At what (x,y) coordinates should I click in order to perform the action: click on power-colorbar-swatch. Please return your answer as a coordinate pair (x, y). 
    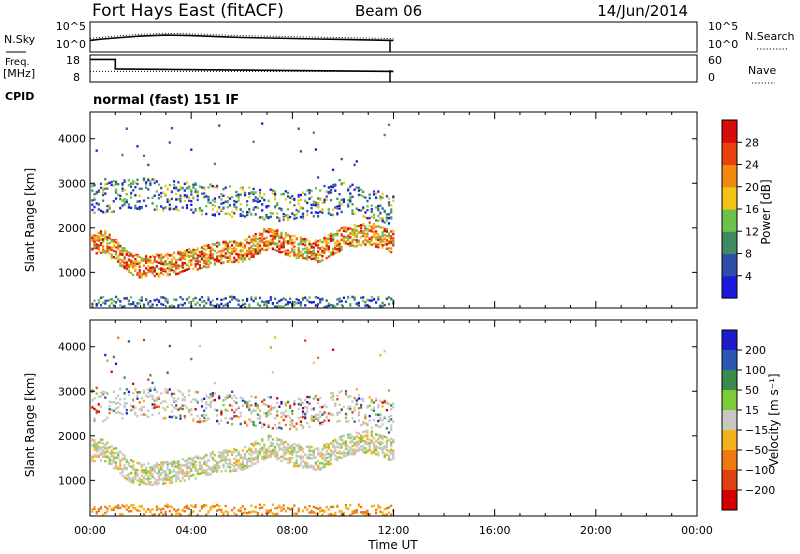
    Looking at the image, I should click on (729, 131).